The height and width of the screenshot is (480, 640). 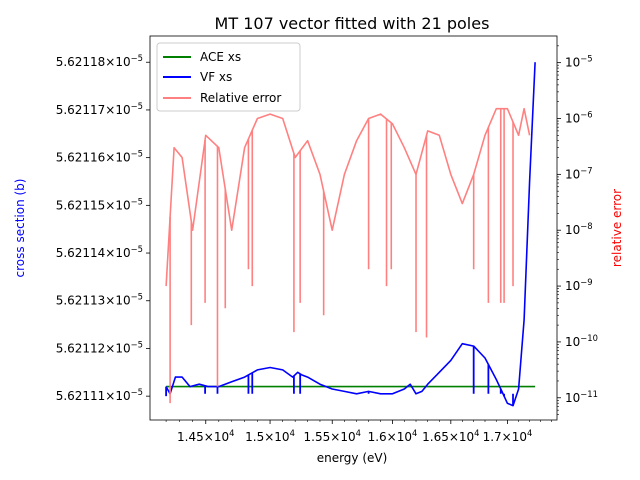 What do you see at coordinates (20, 228) in the screenshot?
I see `y-left-axis-label: cross section (b)` at bounding box center [20, 228].